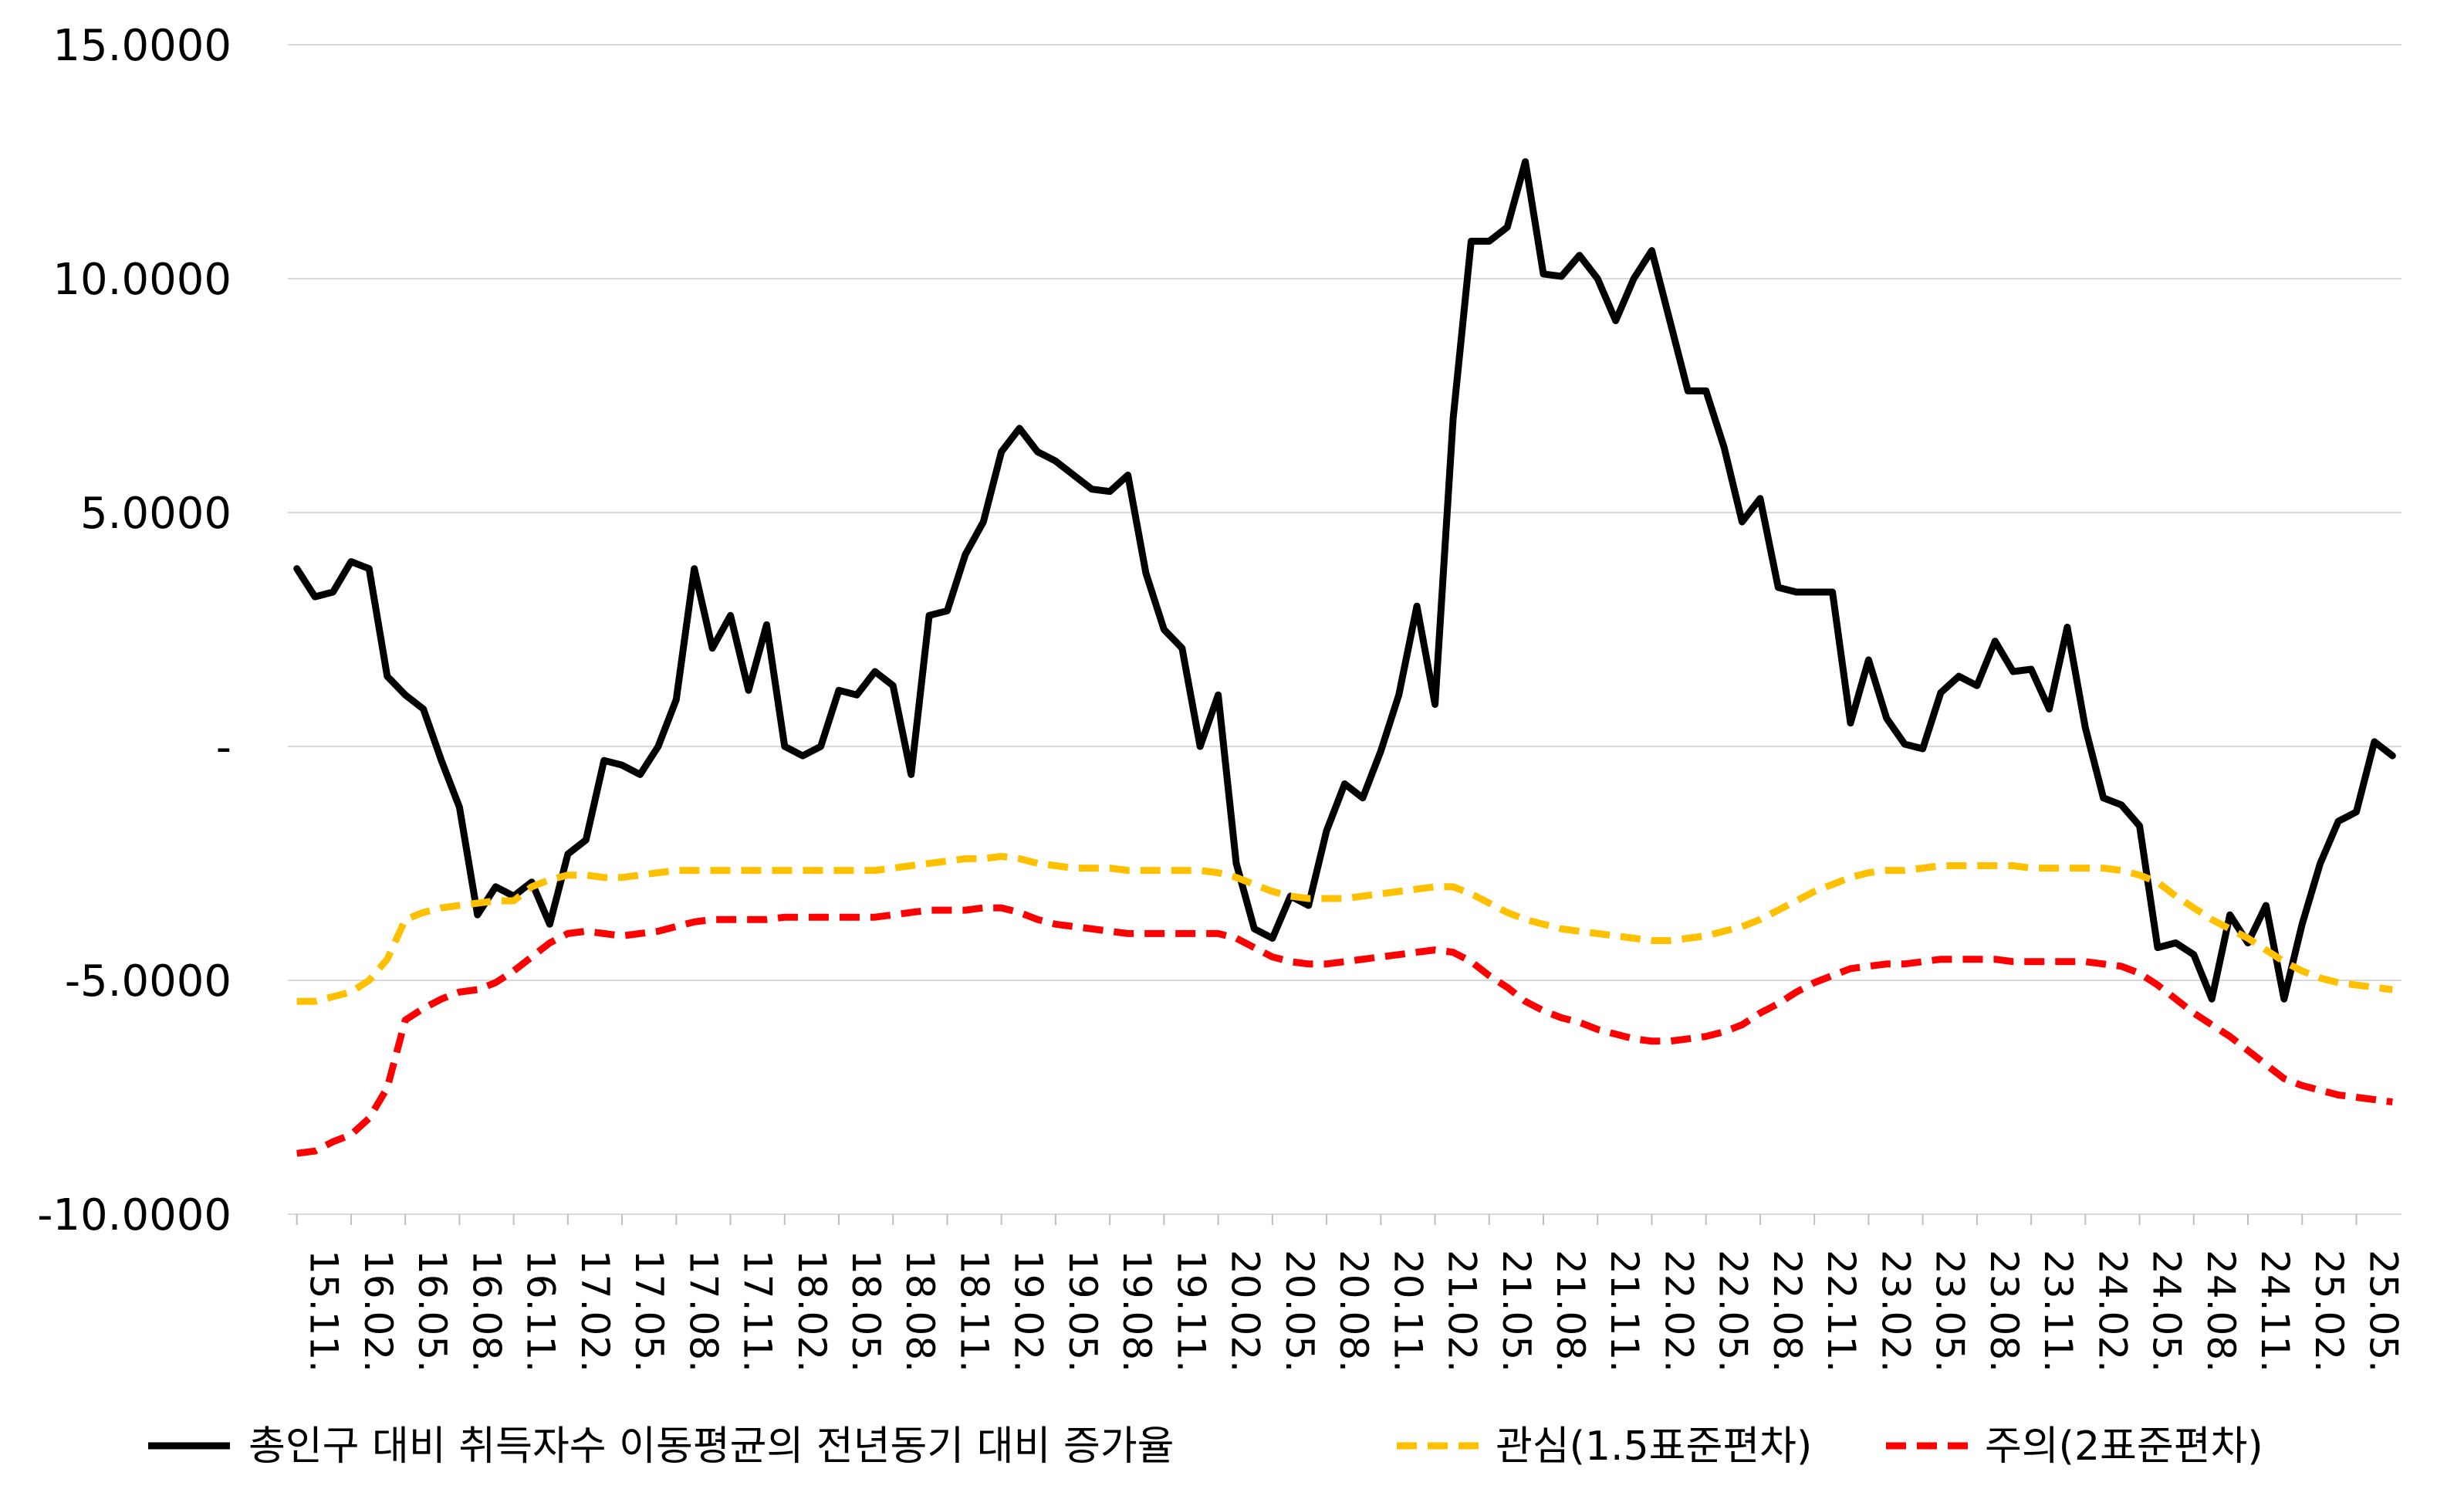 This screenshot has width=2464, height=1506. I want to click on x-tick-label: 16.08., so click(486, 1311).